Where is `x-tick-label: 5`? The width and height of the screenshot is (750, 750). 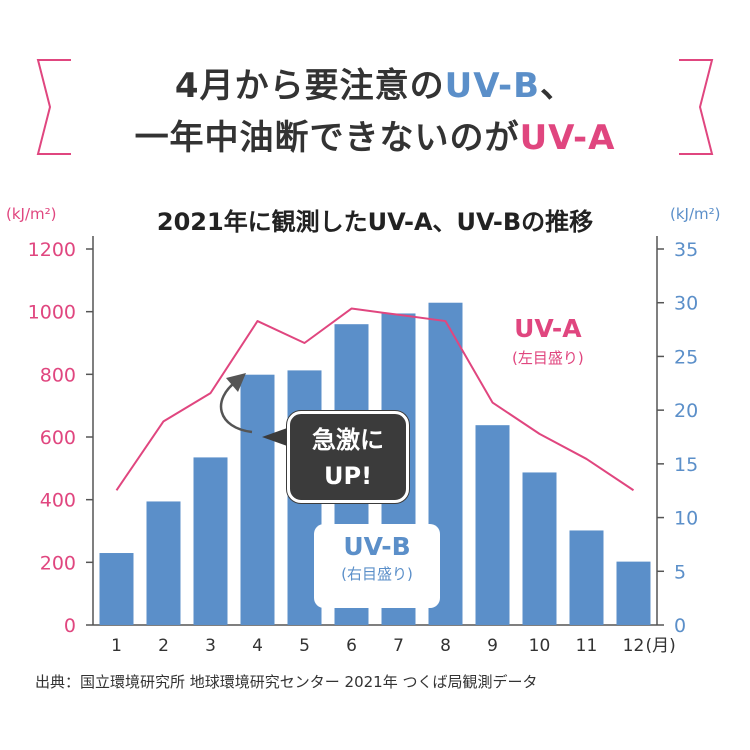 x-tick-label: 5 is located at coordinates (304, 646).